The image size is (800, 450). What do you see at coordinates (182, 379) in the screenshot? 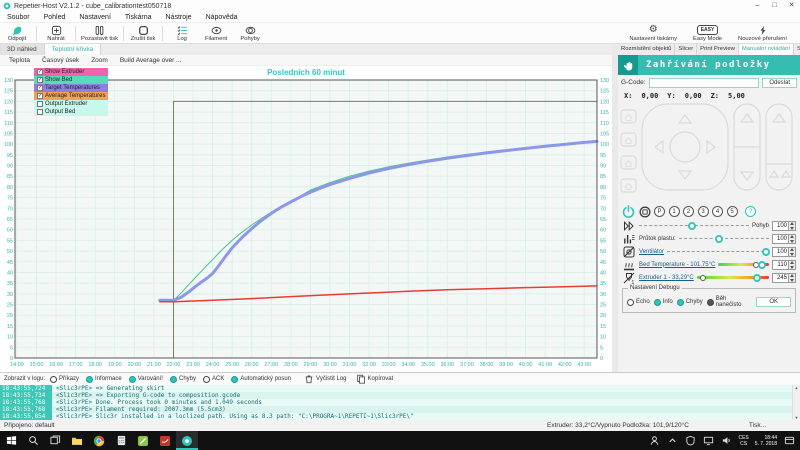
I see `log-filter-chyby: Chyby` at bounding box center [182, 379].